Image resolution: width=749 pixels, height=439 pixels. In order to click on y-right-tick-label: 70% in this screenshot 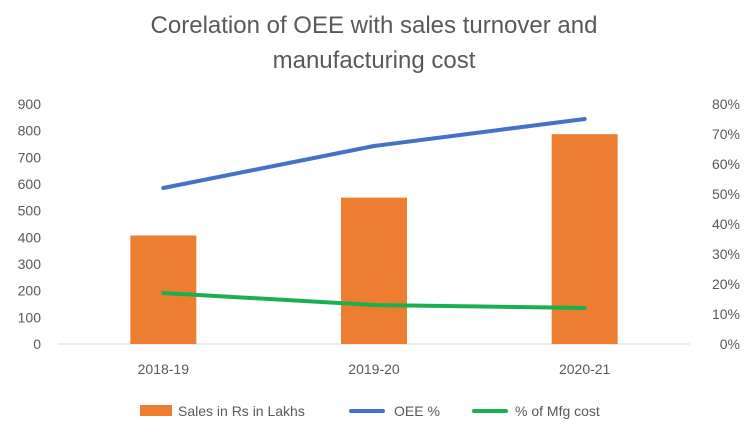, I will do `click(726, 134)`.